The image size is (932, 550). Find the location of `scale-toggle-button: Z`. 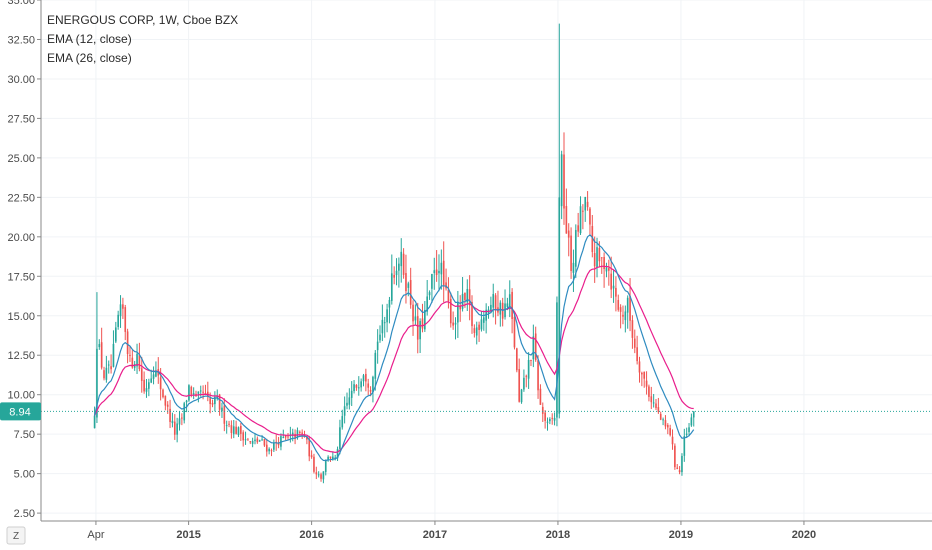

scale-toggle-button: Z is located at coordinates (16, 535).